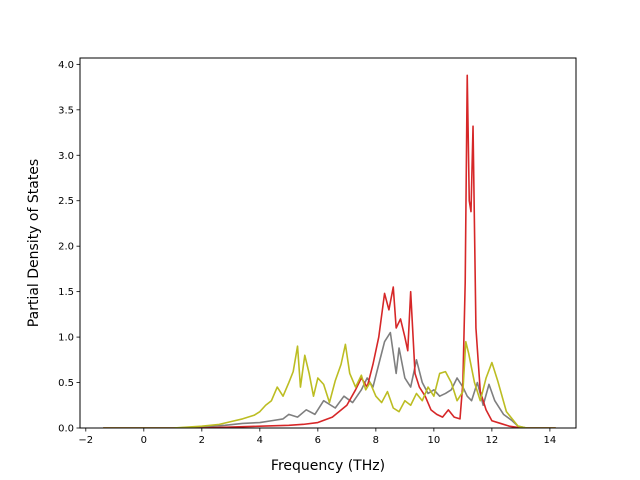 Image resolution: width=640 pixels, height=480 pixels. What do you see at coordinates (66, 247) in the screenshot?
I see `y-tick-label: 2.0` at bounding box center [66, 247].